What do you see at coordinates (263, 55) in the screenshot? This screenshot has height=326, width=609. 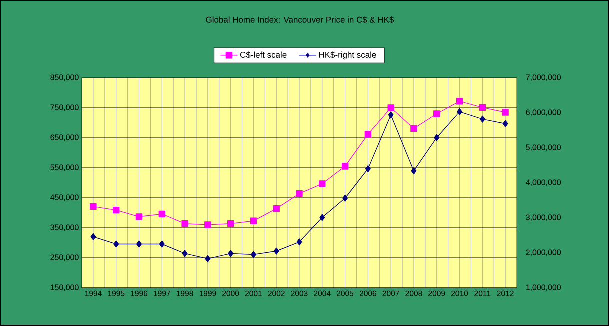 I see `legend-label: C$-left scale` at bounding box center [263, 55].